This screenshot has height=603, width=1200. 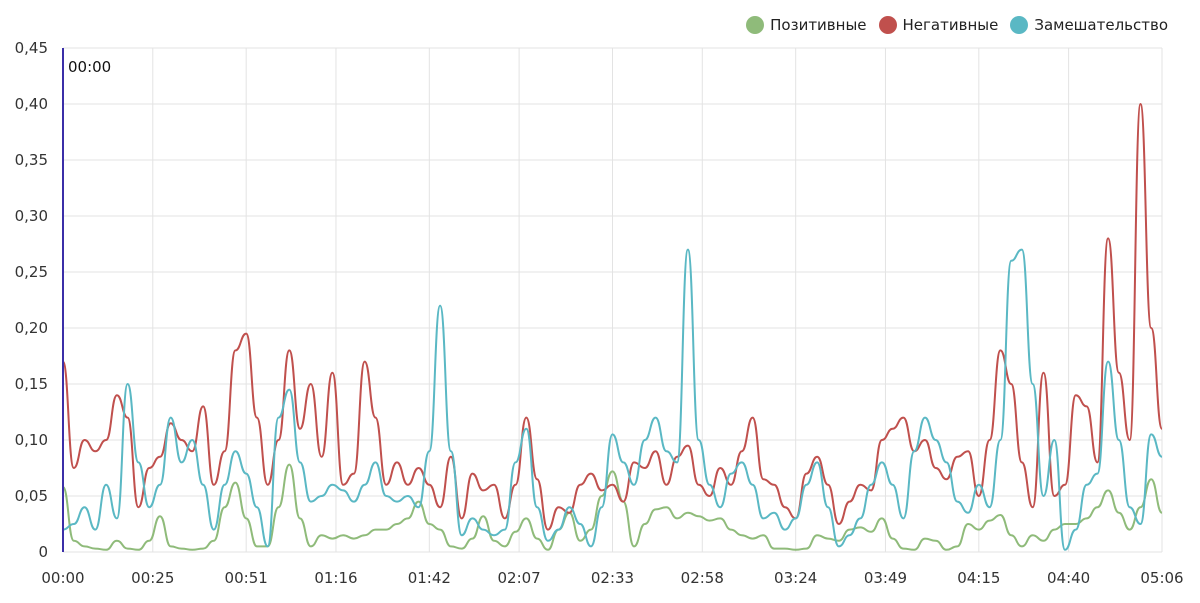 I want to click on x-tick-label: 00:00, so click(x=62, y=578).